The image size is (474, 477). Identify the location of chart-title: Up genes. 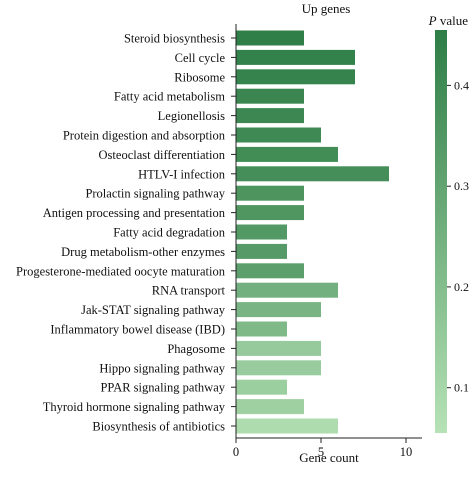
(326, 8).